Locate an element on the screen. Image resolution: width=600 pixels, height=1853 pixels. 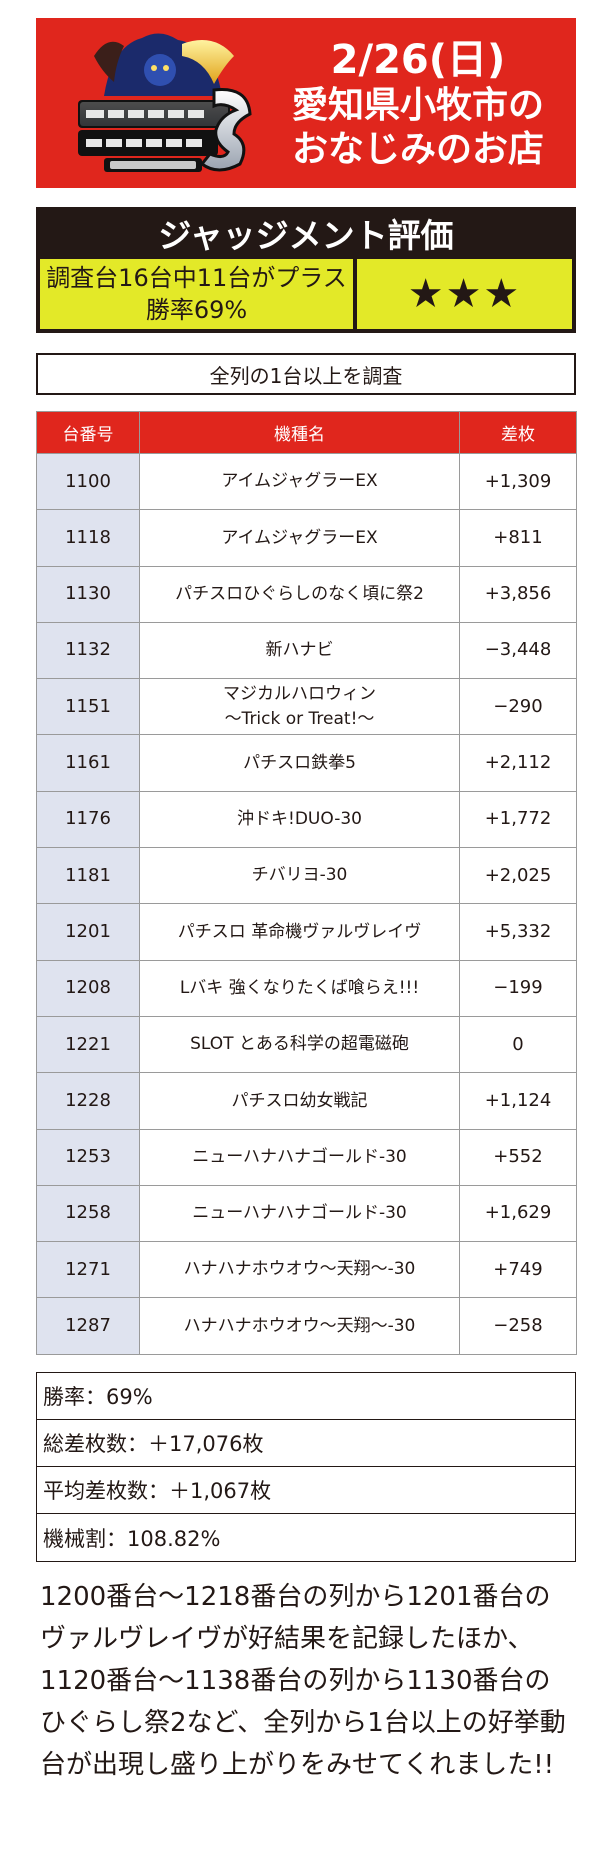
machine-name-cell: パチスロ鉄拳5 is located at coordinates (299, 763).